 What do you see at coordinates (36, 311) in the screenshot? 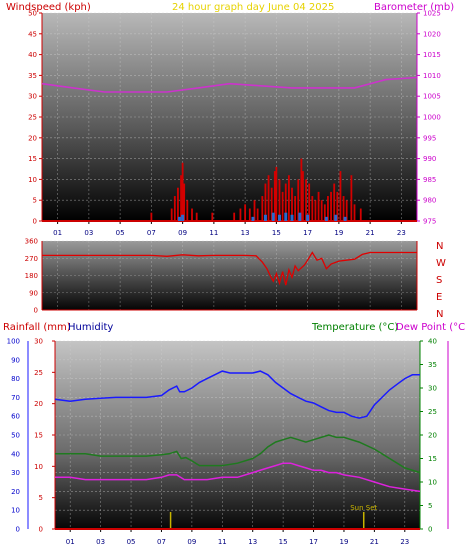
I see `direction-tick-label: 0` at bounding box center [36, 311].